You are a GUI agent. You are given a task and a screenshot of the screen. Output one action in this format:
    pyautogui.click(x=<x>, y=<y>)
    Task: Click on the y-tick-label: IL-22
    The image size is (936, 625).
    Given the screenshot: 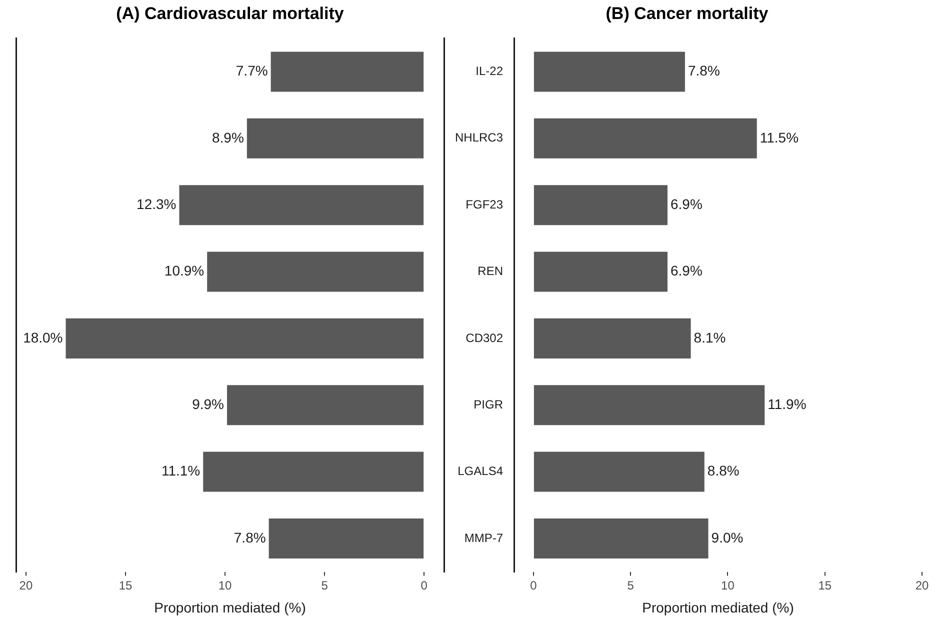 What is the action you would take?
    pyautogui.click(x=490, y=71)
    